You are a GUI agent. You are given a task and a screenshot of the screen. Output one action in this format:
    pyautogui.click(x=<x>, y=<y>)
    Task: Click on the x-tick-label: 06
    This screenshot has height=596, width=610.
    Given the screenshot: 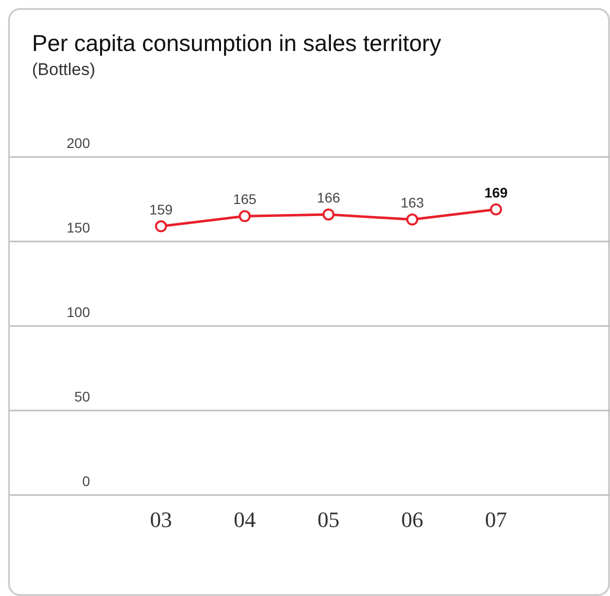 What is the action you would take?
    pyautogui.click(x=412, y=519)
    